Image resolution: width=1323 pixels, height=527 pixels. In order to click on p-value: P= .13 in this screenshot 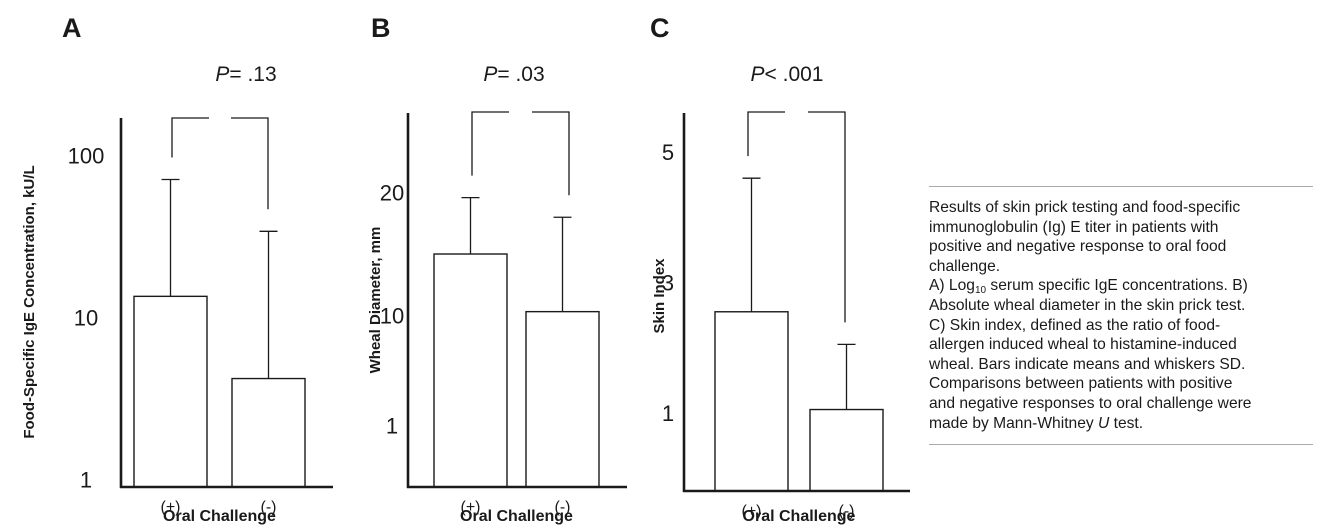, I will do `click(245, 74)`.